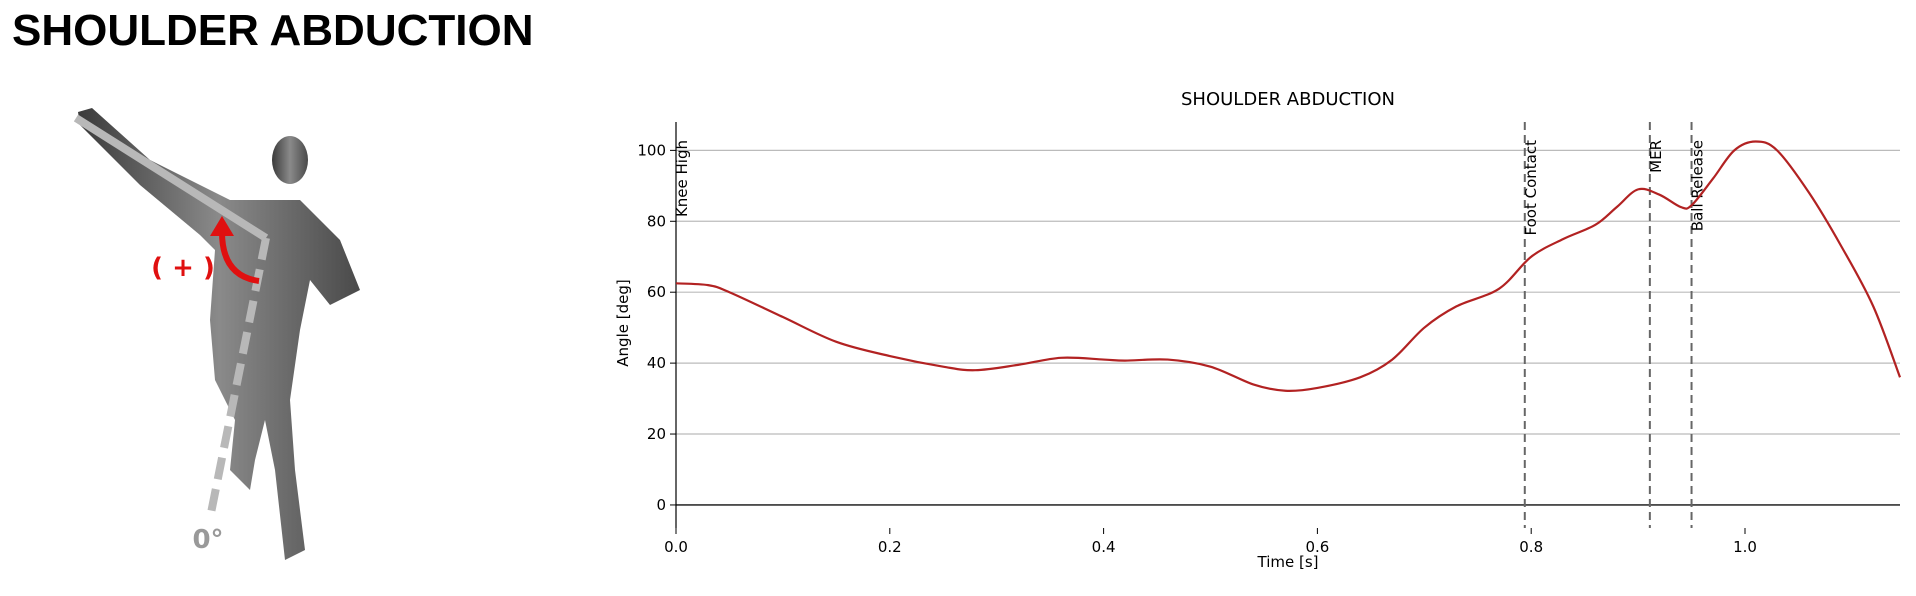  Describe the element at coordinates (682, 178) in the screenshot. I see `event-label: Knee High` at that location.